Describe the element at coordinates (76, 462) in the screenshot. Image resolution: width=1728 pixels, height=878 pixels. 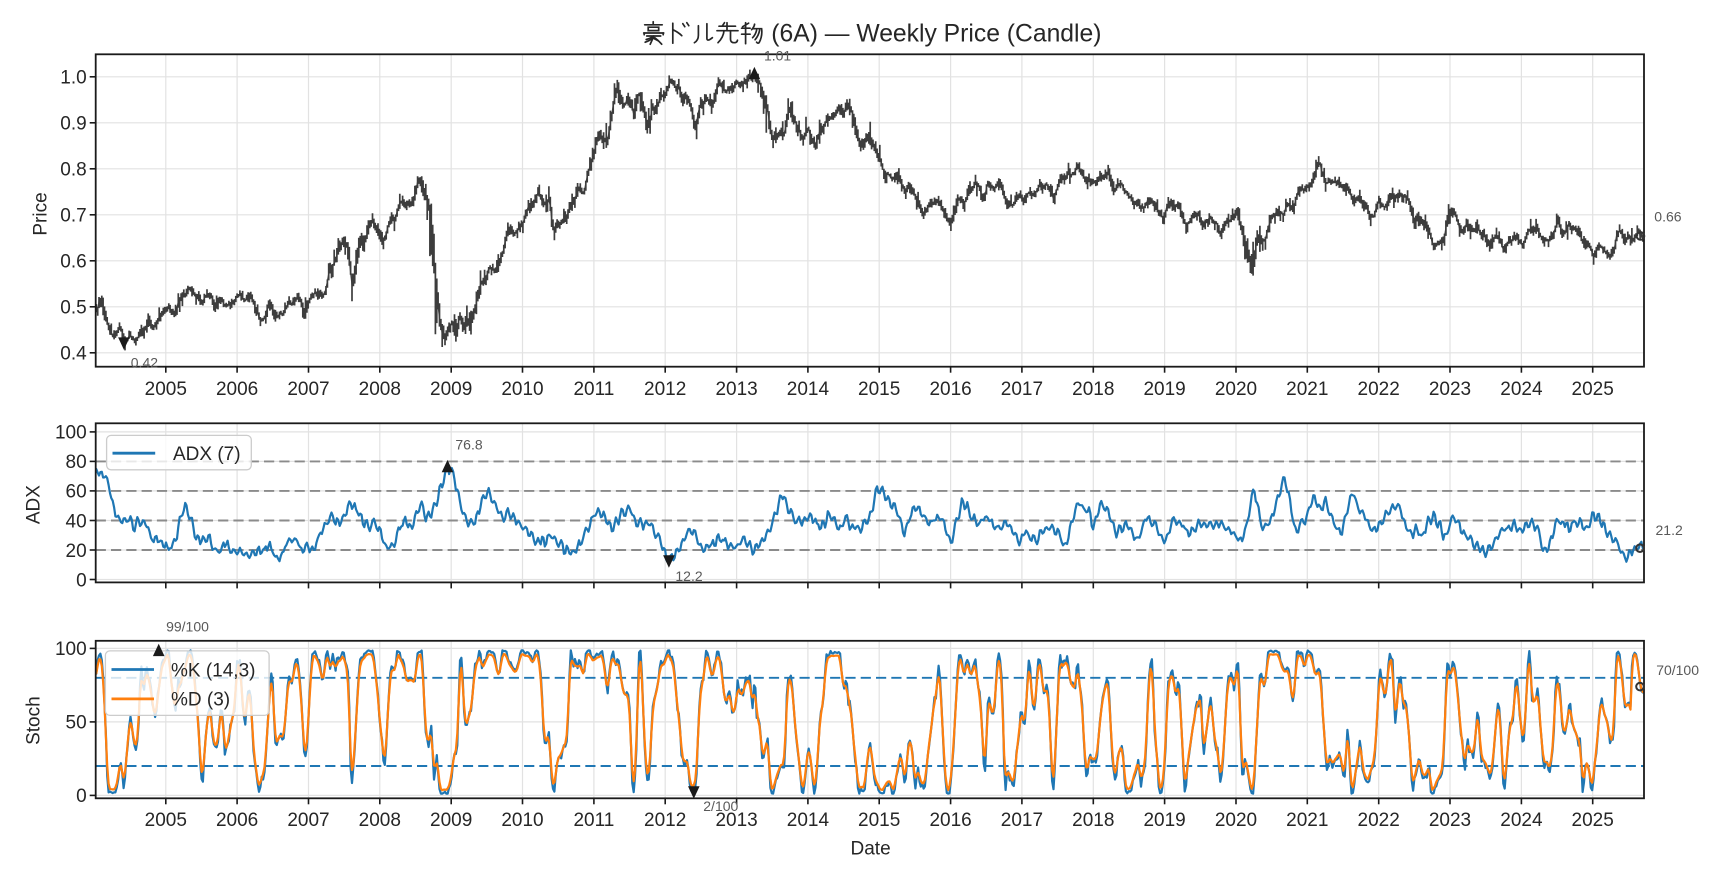
I see `svg-text: 80` at that location.